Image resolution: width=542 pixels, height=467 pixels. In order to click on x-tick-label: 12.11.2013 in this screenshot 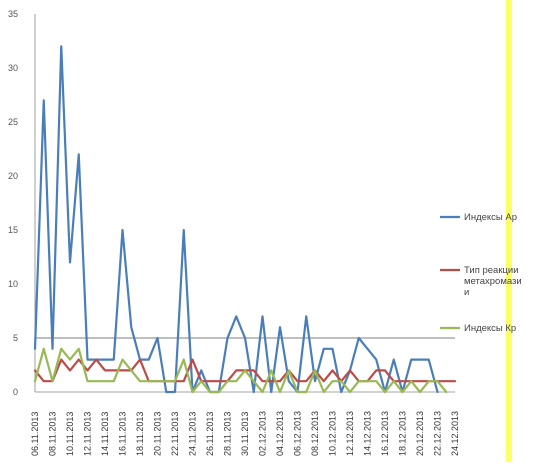, I will do `click(88, 434)`.